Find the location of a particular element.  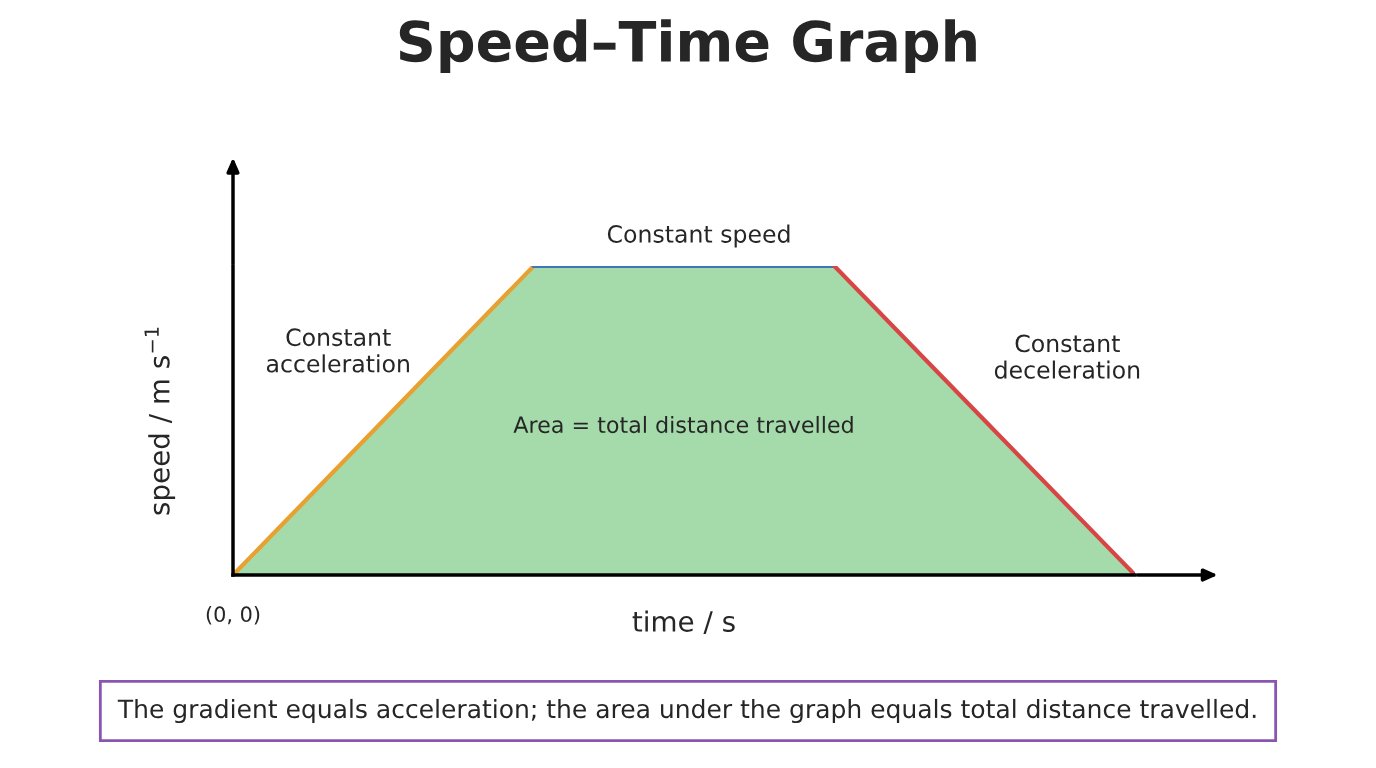

annotation: Area = total distance travelled is located at coordinates (683, 424).